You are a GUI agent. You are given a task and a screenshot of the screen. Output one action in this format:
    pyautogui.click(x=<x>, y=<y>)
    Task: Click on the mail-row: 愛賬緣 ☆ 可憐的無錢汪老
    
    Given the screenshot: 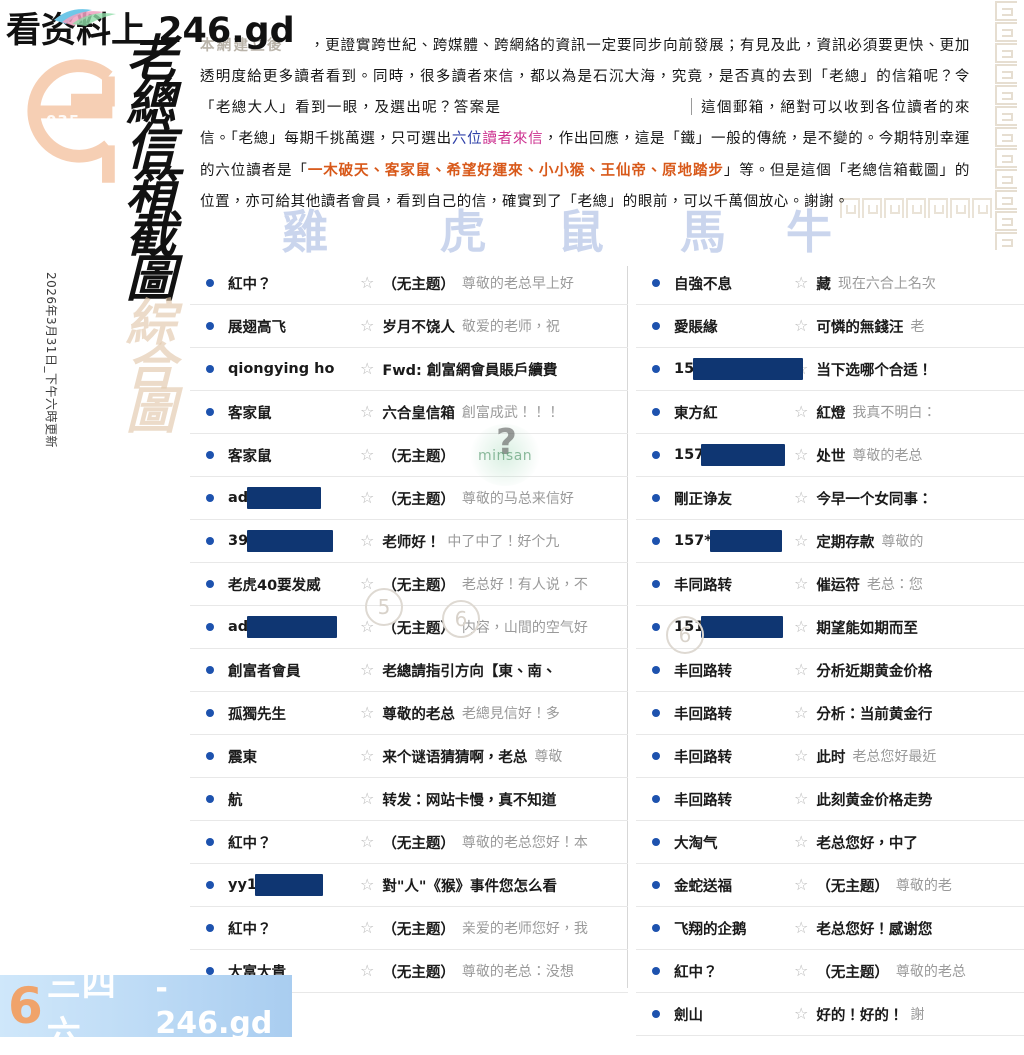 What is the action you would take?
    pyautogui.click(x=830, y=326)
    